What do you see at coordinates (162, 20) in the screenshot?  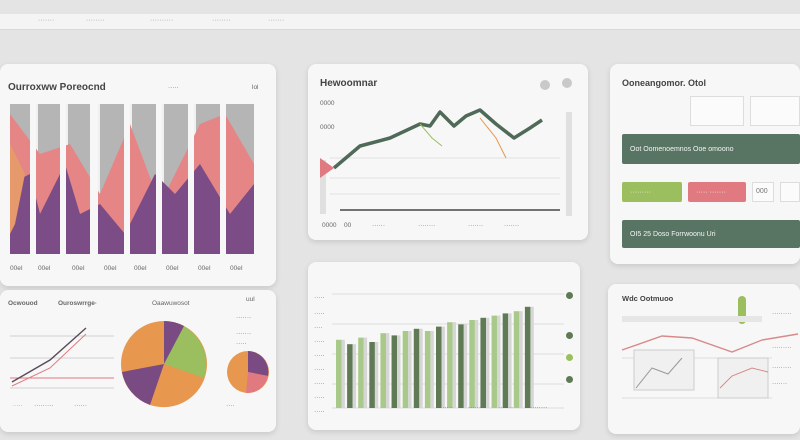 I see `topbar-item: ··········` at bounding box center [162, 20].